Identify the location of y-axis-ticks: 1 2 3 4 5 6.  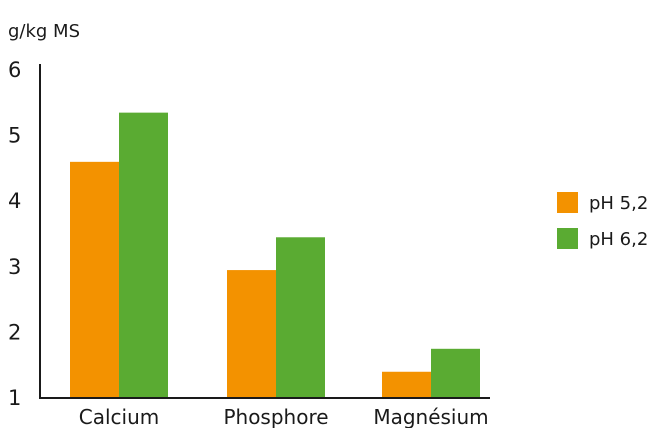
(14, 234).